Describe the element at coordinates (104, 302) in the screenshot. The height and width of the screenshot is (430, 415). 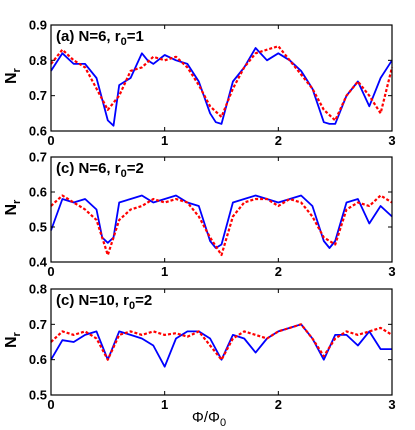
I see `panel-title: (c) N=10, r0=2` at that location.